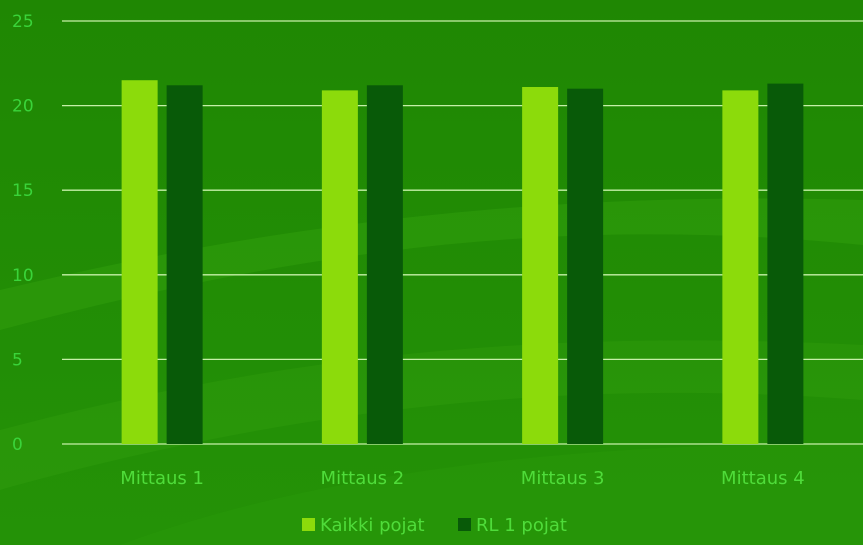  Describe the element at coordinates (521, 525) in the screenshot. I see `legend-label: RL 1 pojat` at that location.